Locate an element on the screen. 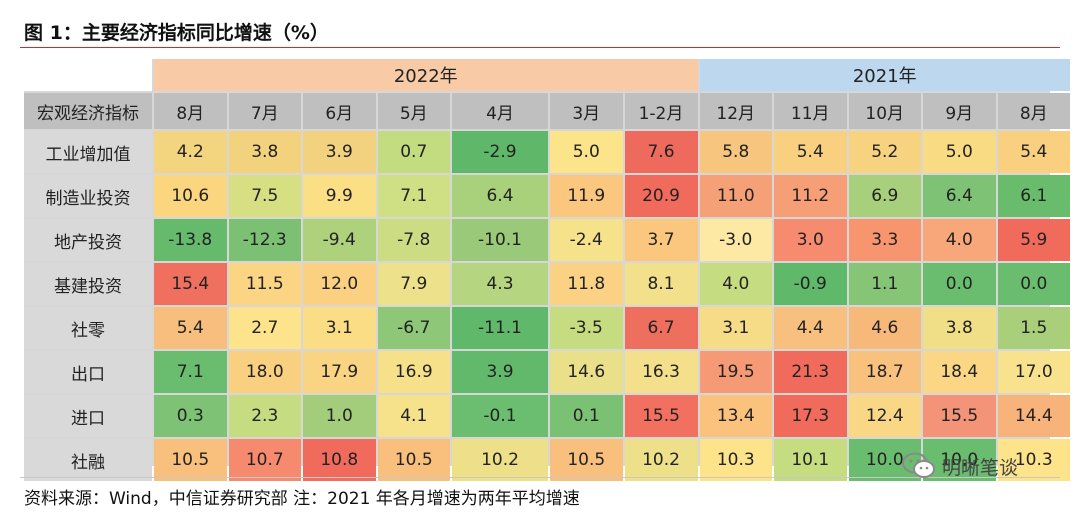 The width and height of the screenshot is (1080, 520). table-cell: 1.5 is located at coordinates (1033, 328).